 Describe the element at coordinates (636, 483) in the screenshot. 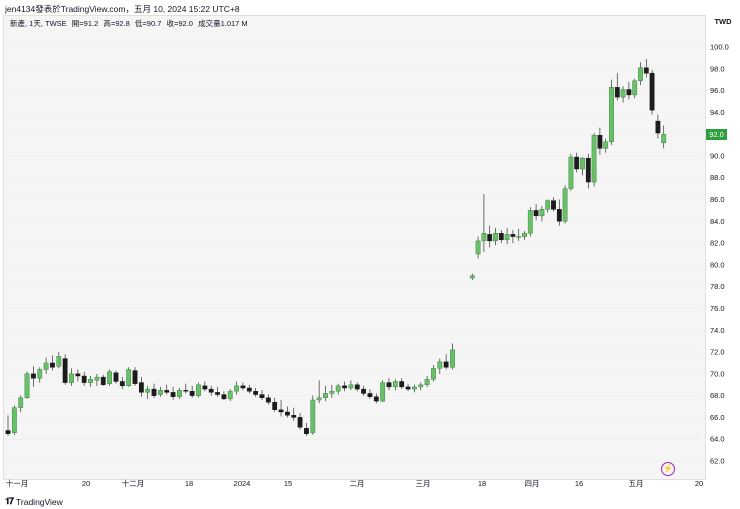

I see `x-tick-label: 五月` at that location.